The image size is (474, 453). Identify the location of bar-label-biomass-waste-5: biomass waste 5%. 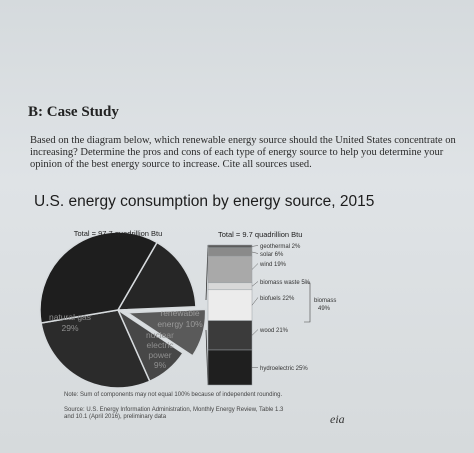
(285, 283).